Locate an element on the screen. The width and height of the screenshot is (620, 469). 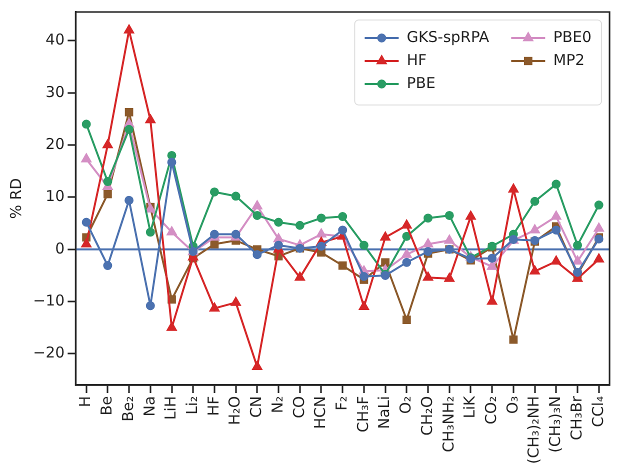
x-tick-label: CH₂O is located at coordinates (427, 416).